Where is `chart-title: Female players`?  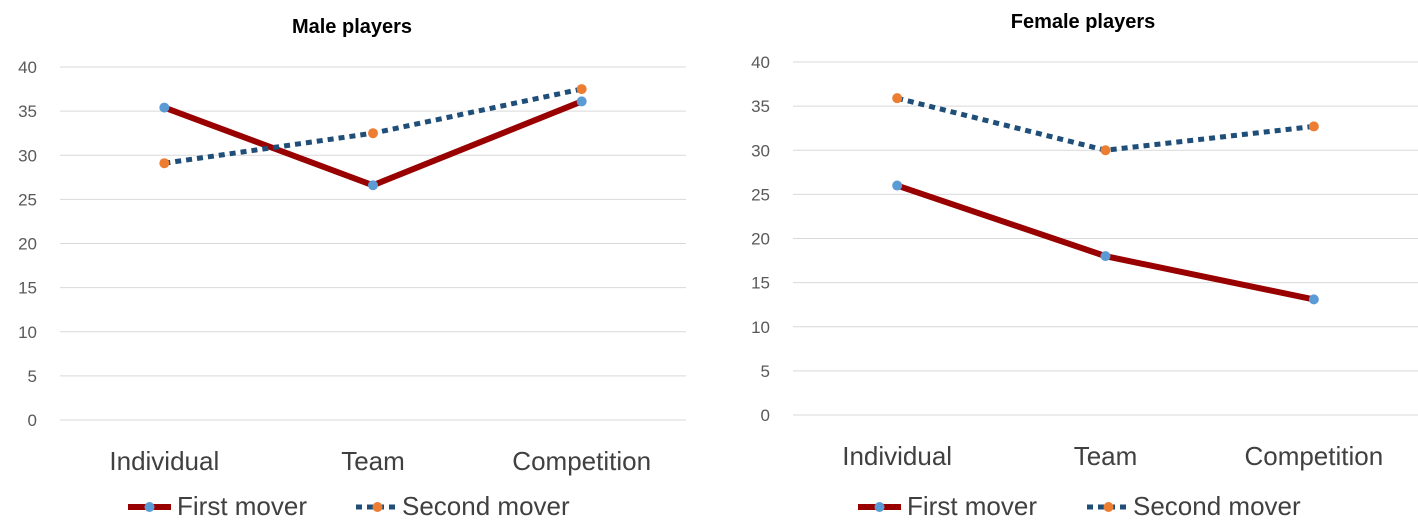
chart-title: Female players is located at coordinates (1083, 22).